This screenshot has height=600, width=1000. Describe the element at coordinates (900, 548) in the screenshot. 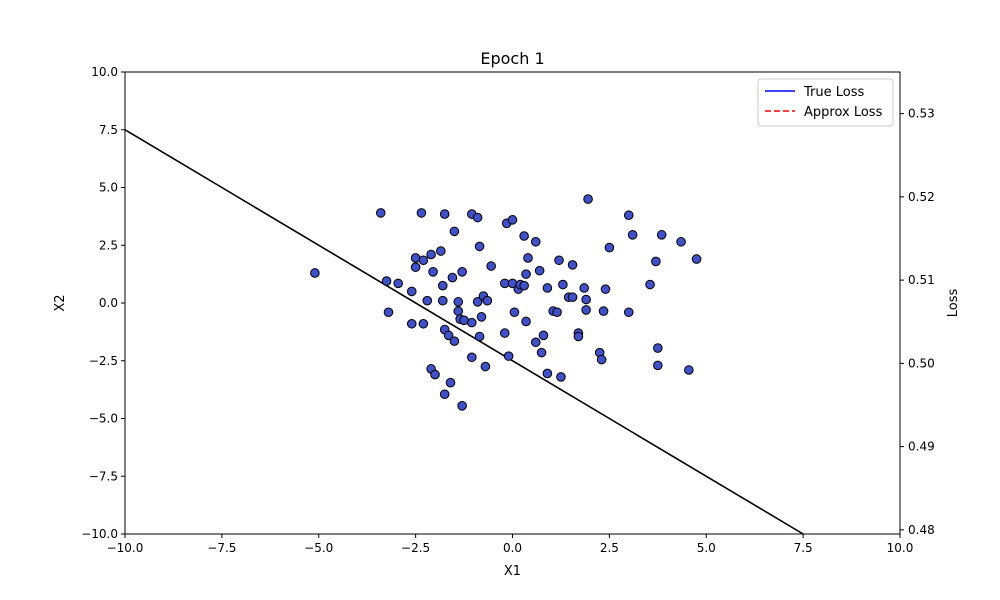

I see `x-tick-label: 10.0` at that location.